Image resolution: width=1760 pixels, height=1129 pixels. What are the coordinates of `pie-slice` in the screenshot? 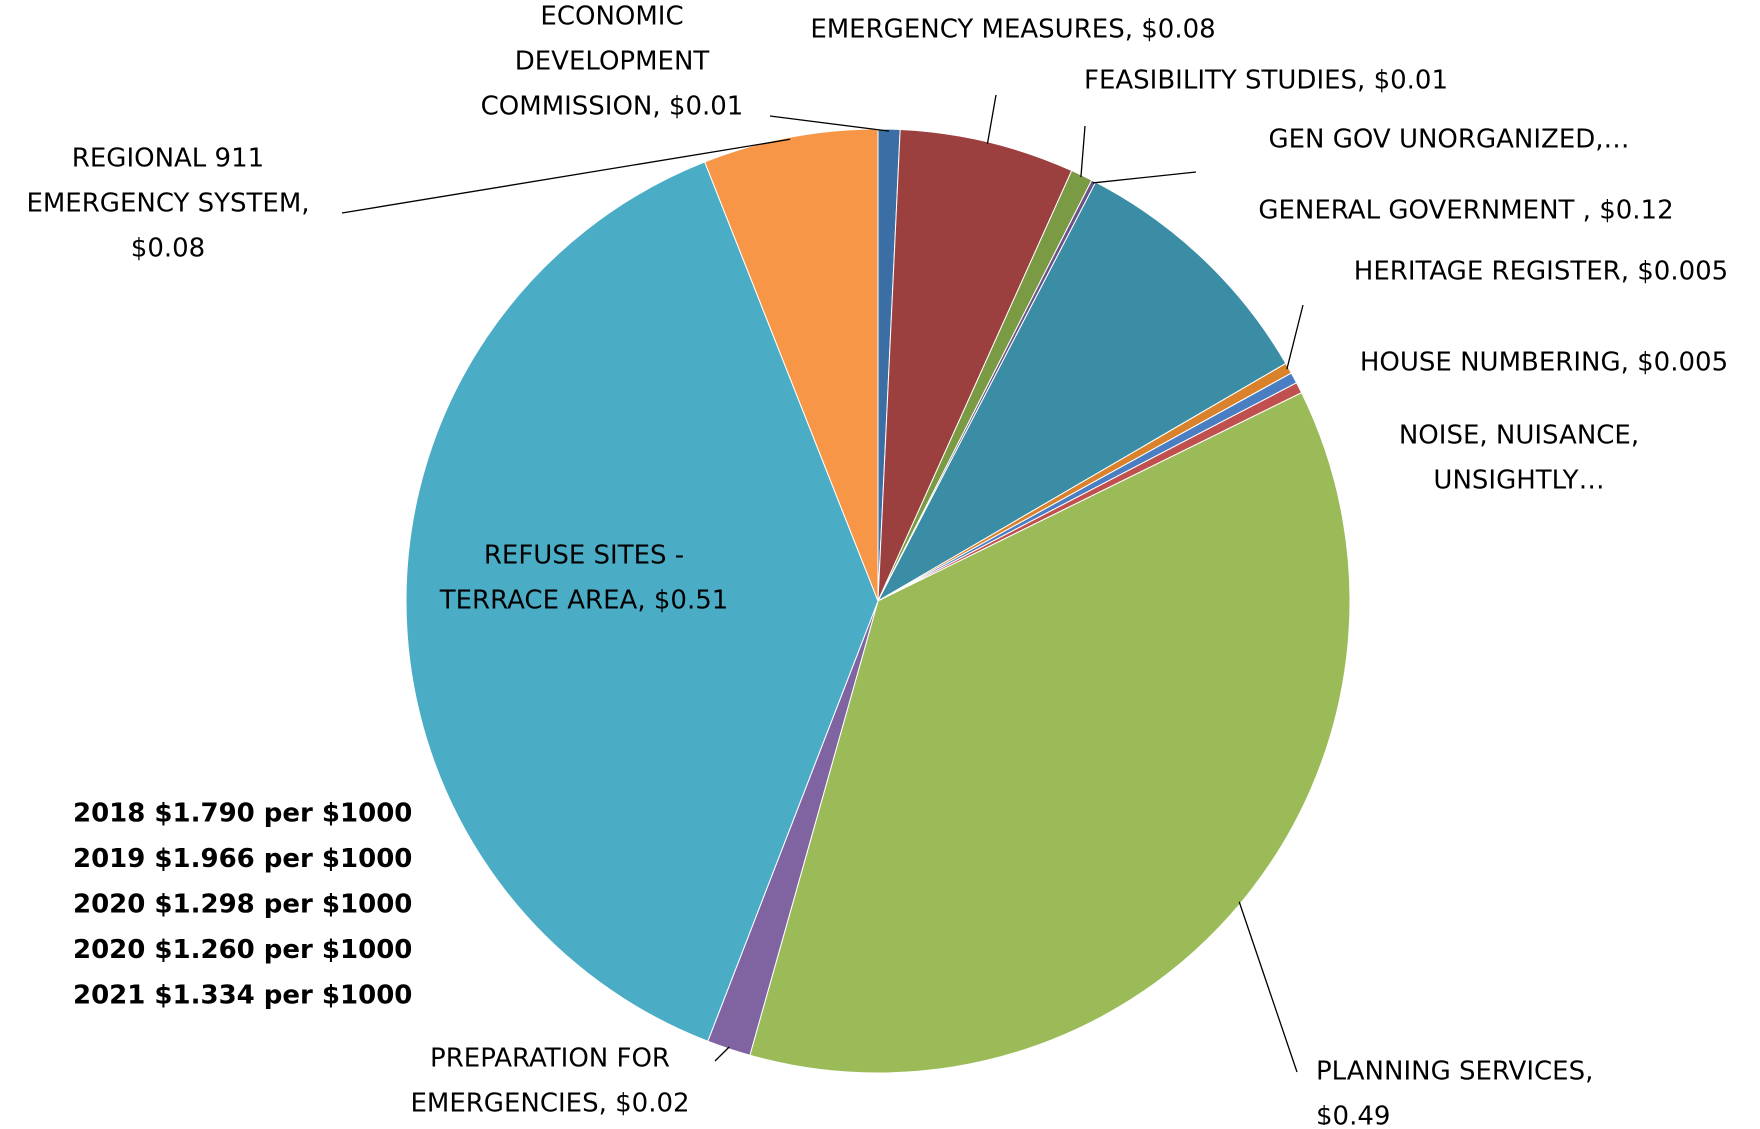 It's located at (1081, 392).